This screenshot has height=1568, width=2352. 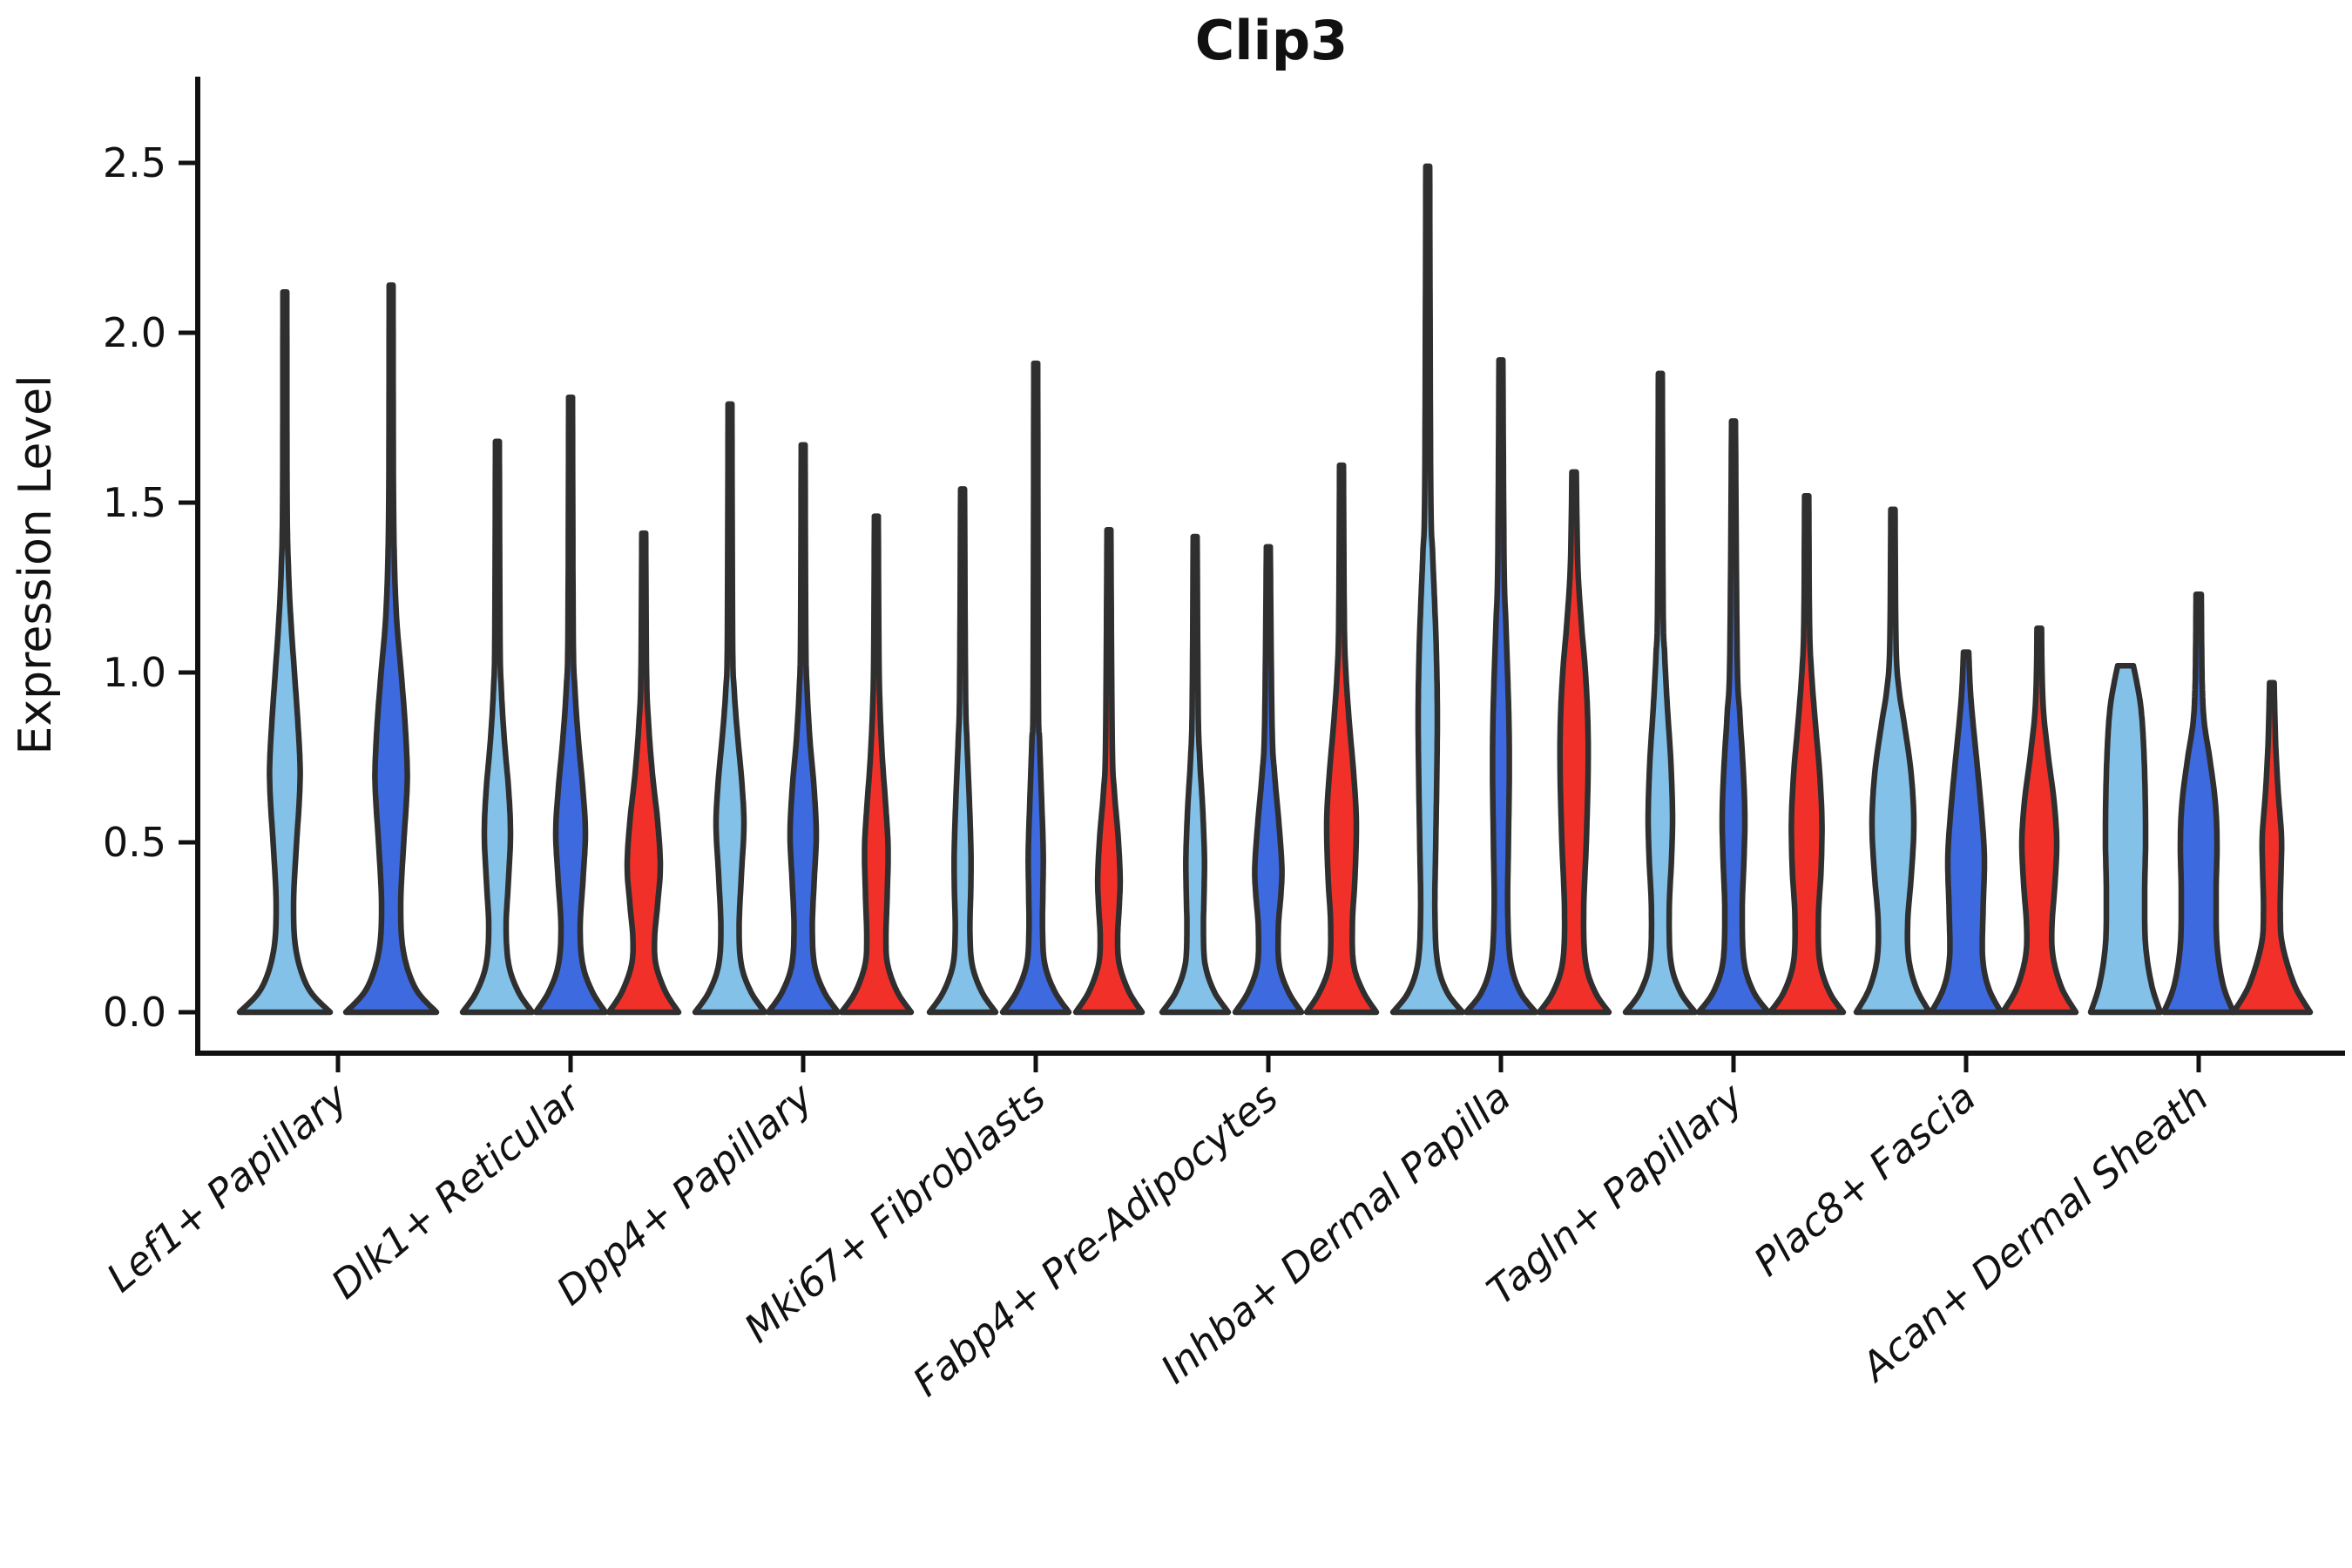 I want to click on violin-mki67-fibroblasts-red, so click(x=1109, y=771).